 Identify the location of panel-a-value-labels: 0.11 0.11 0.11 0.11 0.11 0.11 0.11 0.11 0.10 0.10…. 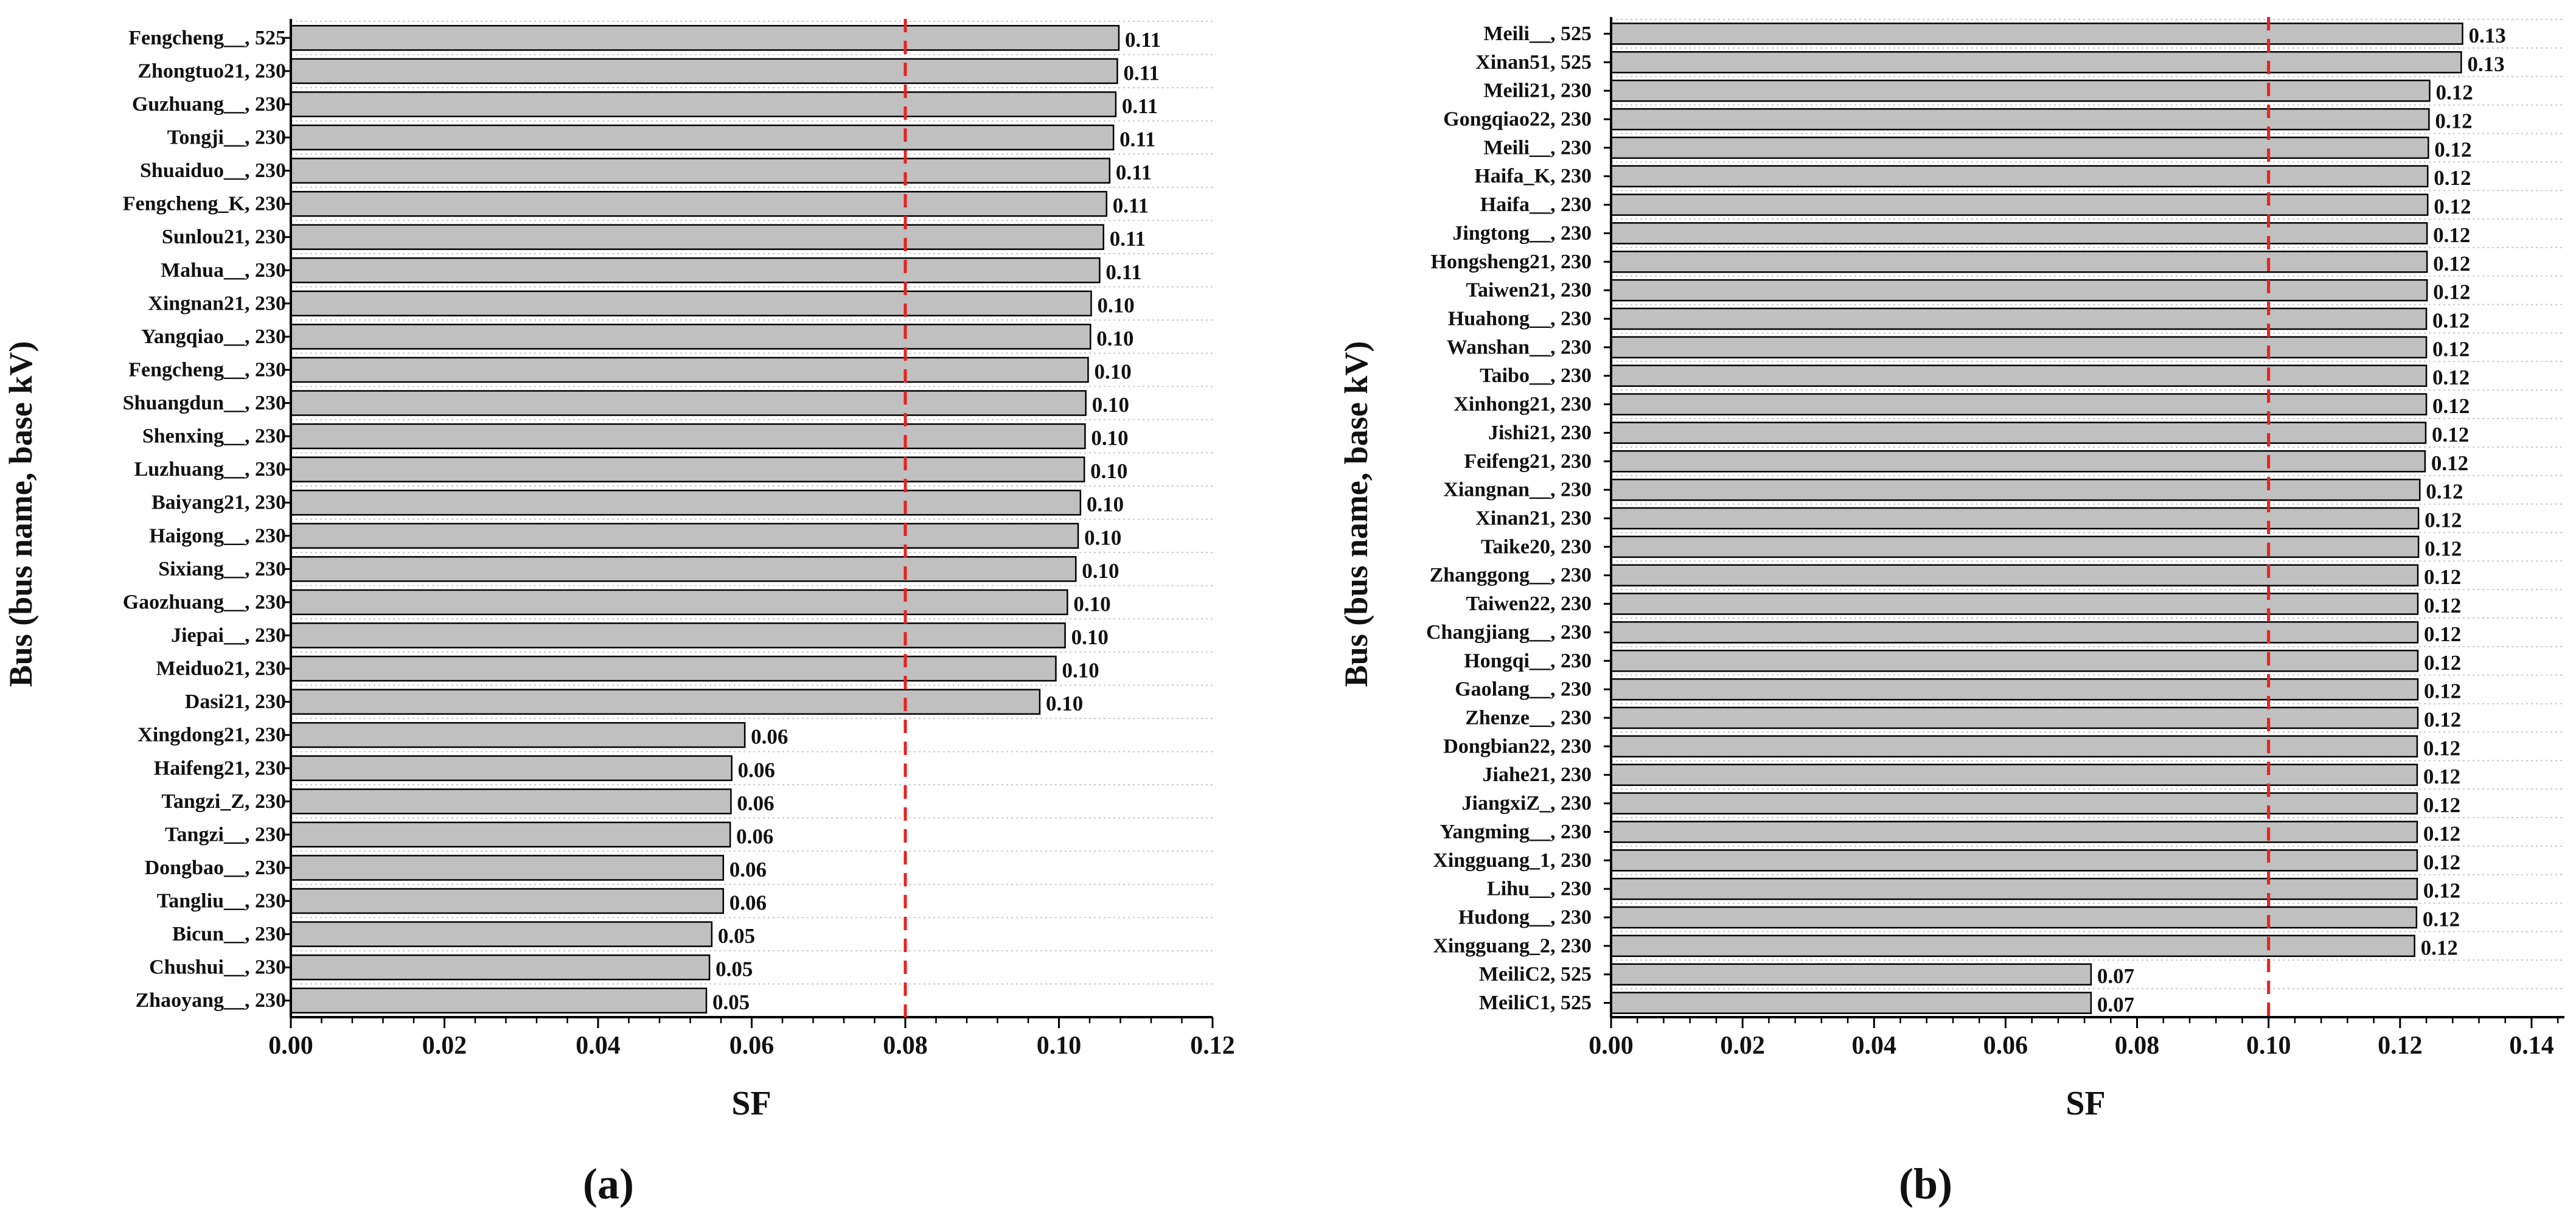
(936, 521).